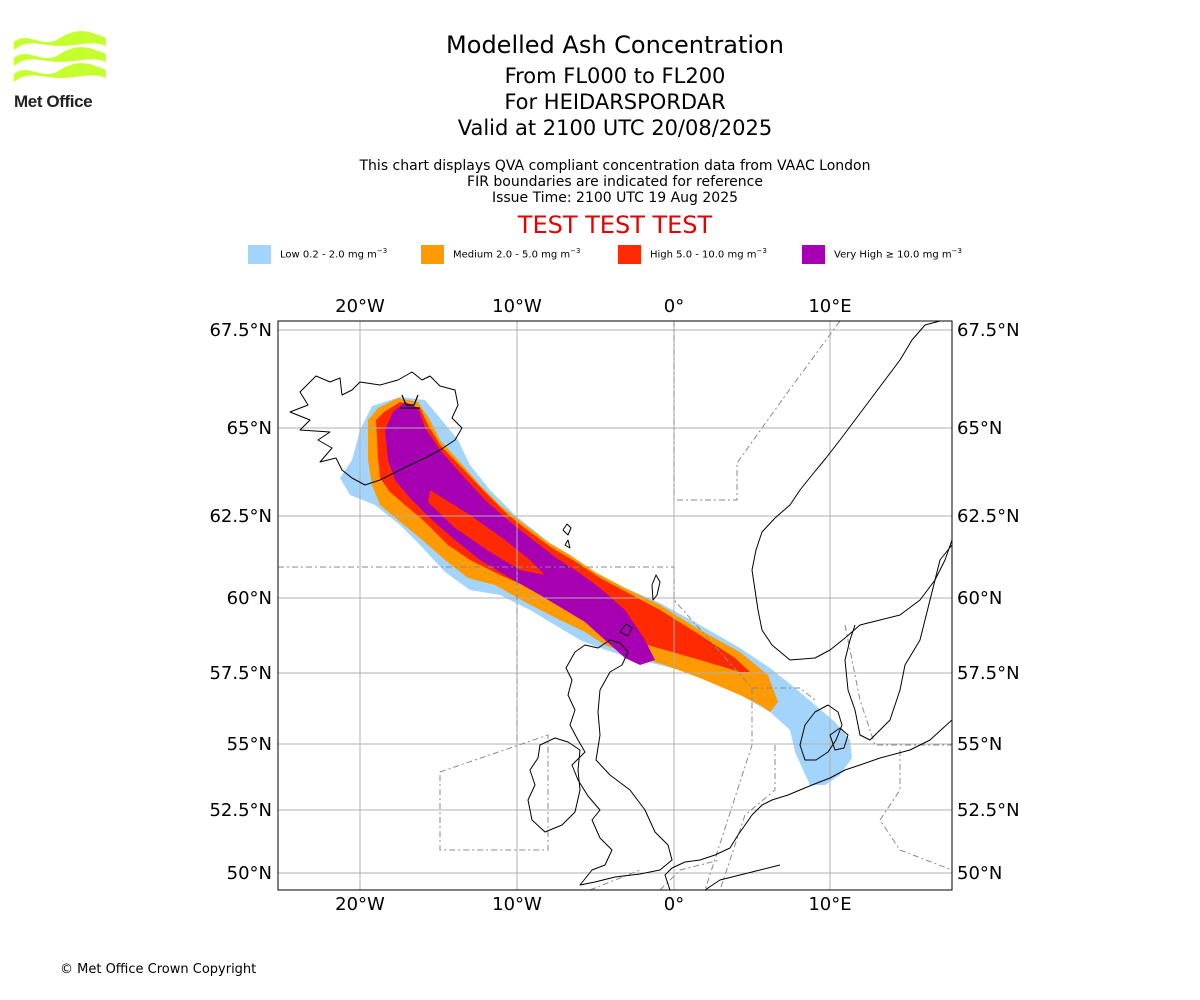 The height and width of the screenshot is (1000, 1200). Describe the element at coordinates (615, 225) in the screenshot. I see `test-banner: TEST TEST TEST` at that location.